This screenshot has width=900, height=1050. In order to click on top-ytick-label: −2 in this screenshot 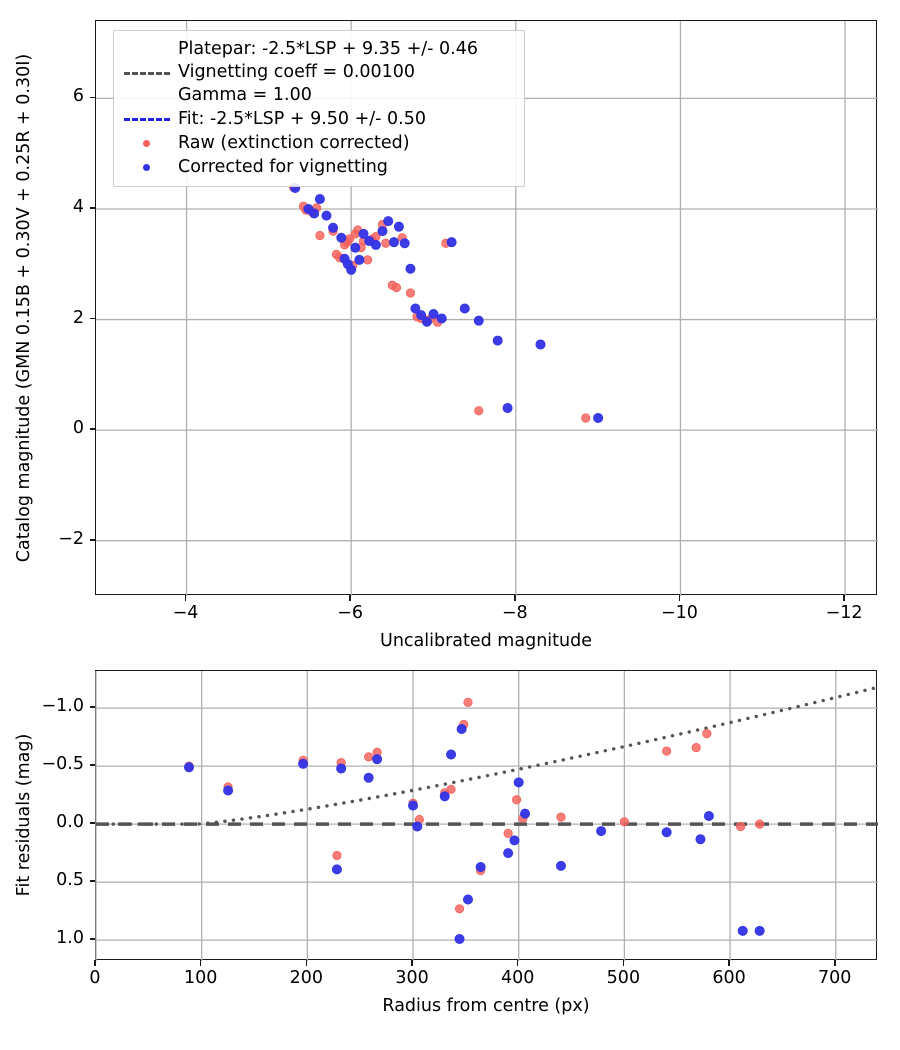, I will do `click(71, 538)`.